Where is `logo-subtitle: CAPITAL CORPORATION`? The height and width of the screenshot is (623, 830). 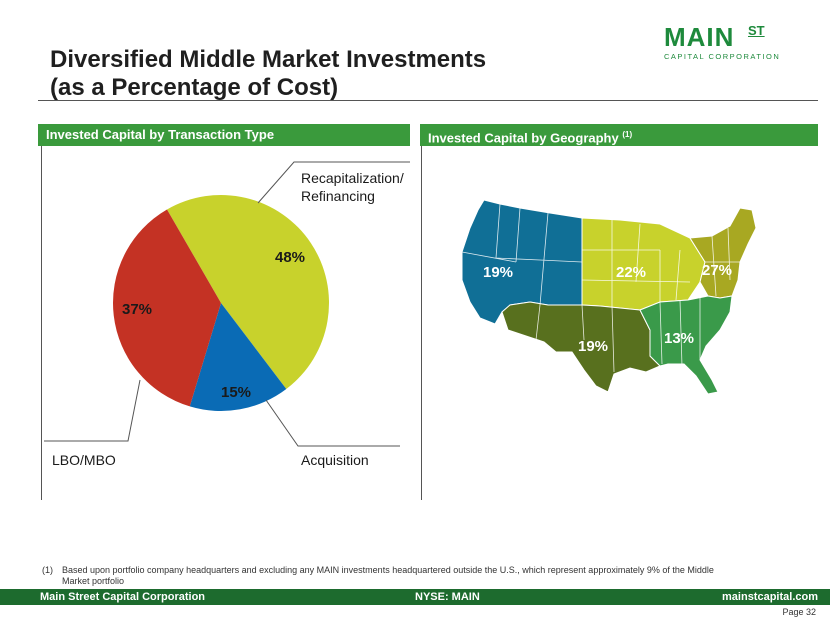 logo-subtitle: CAPITAL CORPORATION is located at coordinates (722, 56).